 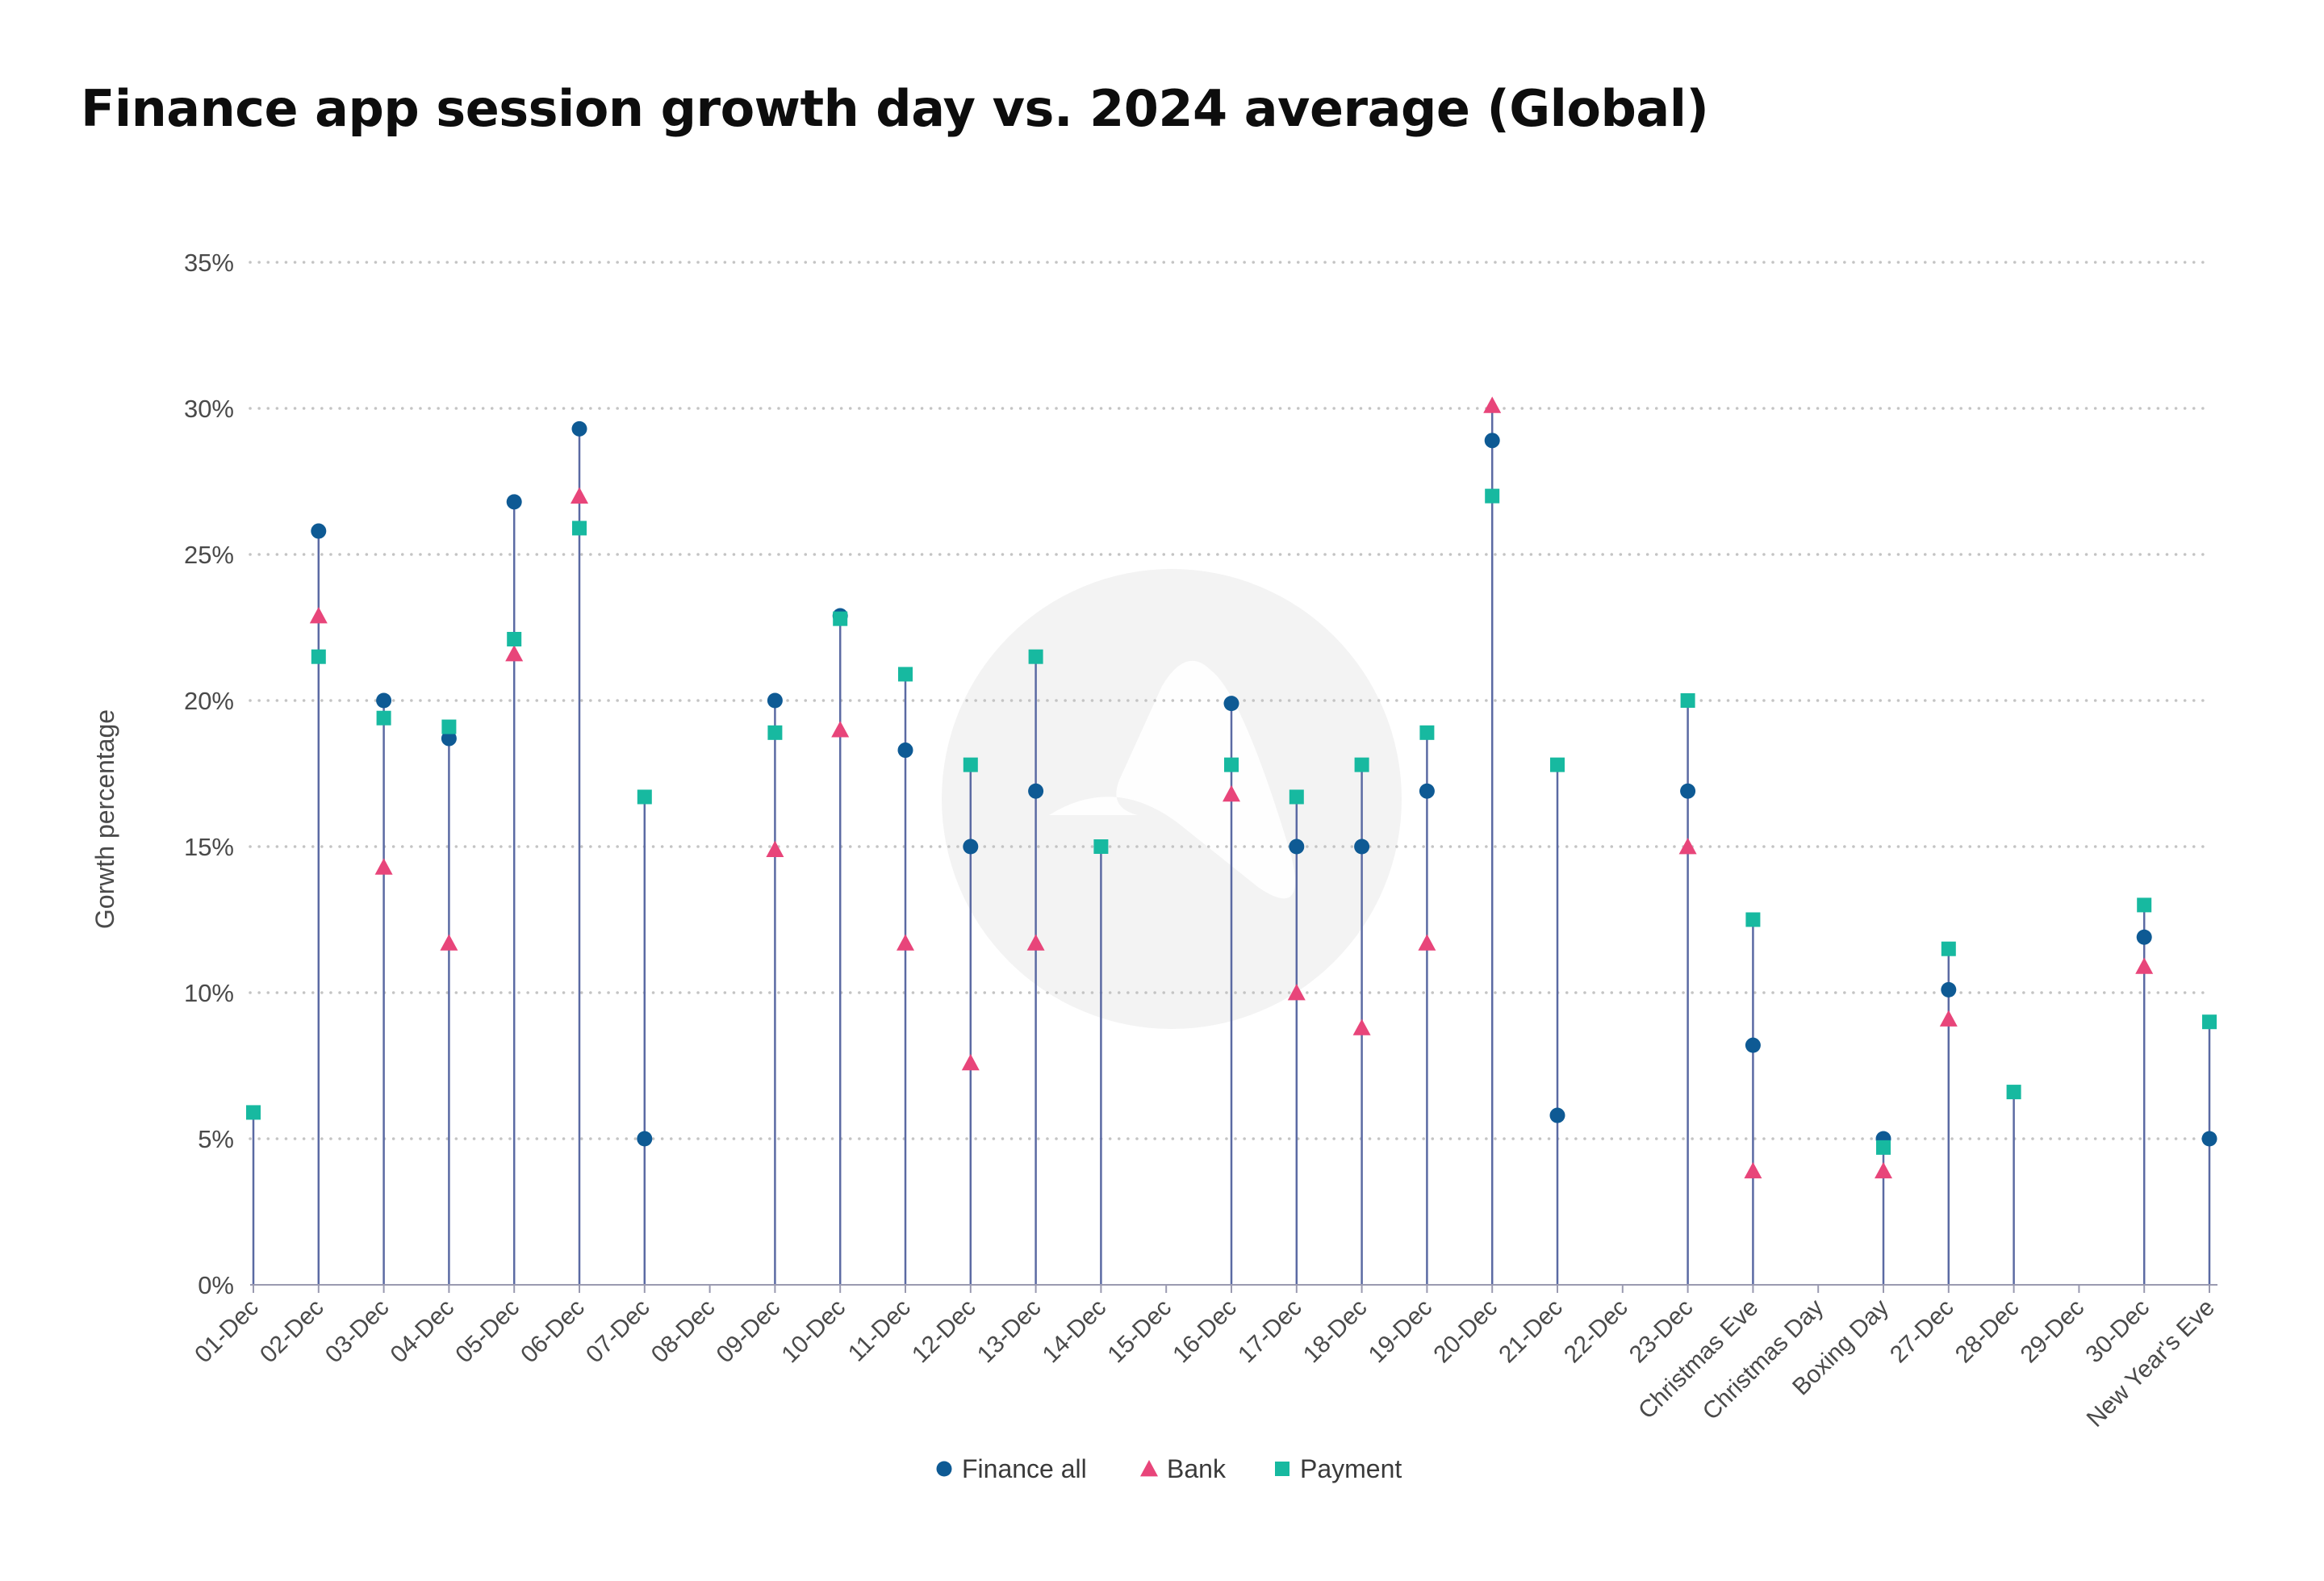 What do you see at coordinates (216, 1285) in the screenshot?
I see `y-tick-label: 0%` at bounding box center [216, 1285].